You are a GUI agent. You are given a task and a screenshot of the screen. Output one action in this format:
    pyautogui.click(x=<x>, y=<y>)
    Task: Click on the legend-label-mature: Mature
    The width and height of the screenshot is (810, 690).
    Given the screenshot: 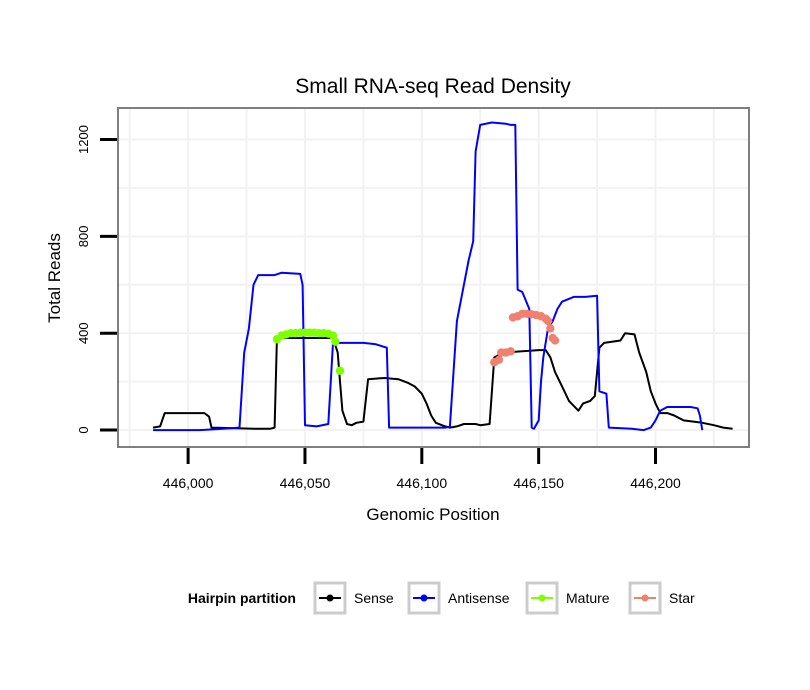 What is the action you would take?
    pyautogui.click(x=588, y=598)
    